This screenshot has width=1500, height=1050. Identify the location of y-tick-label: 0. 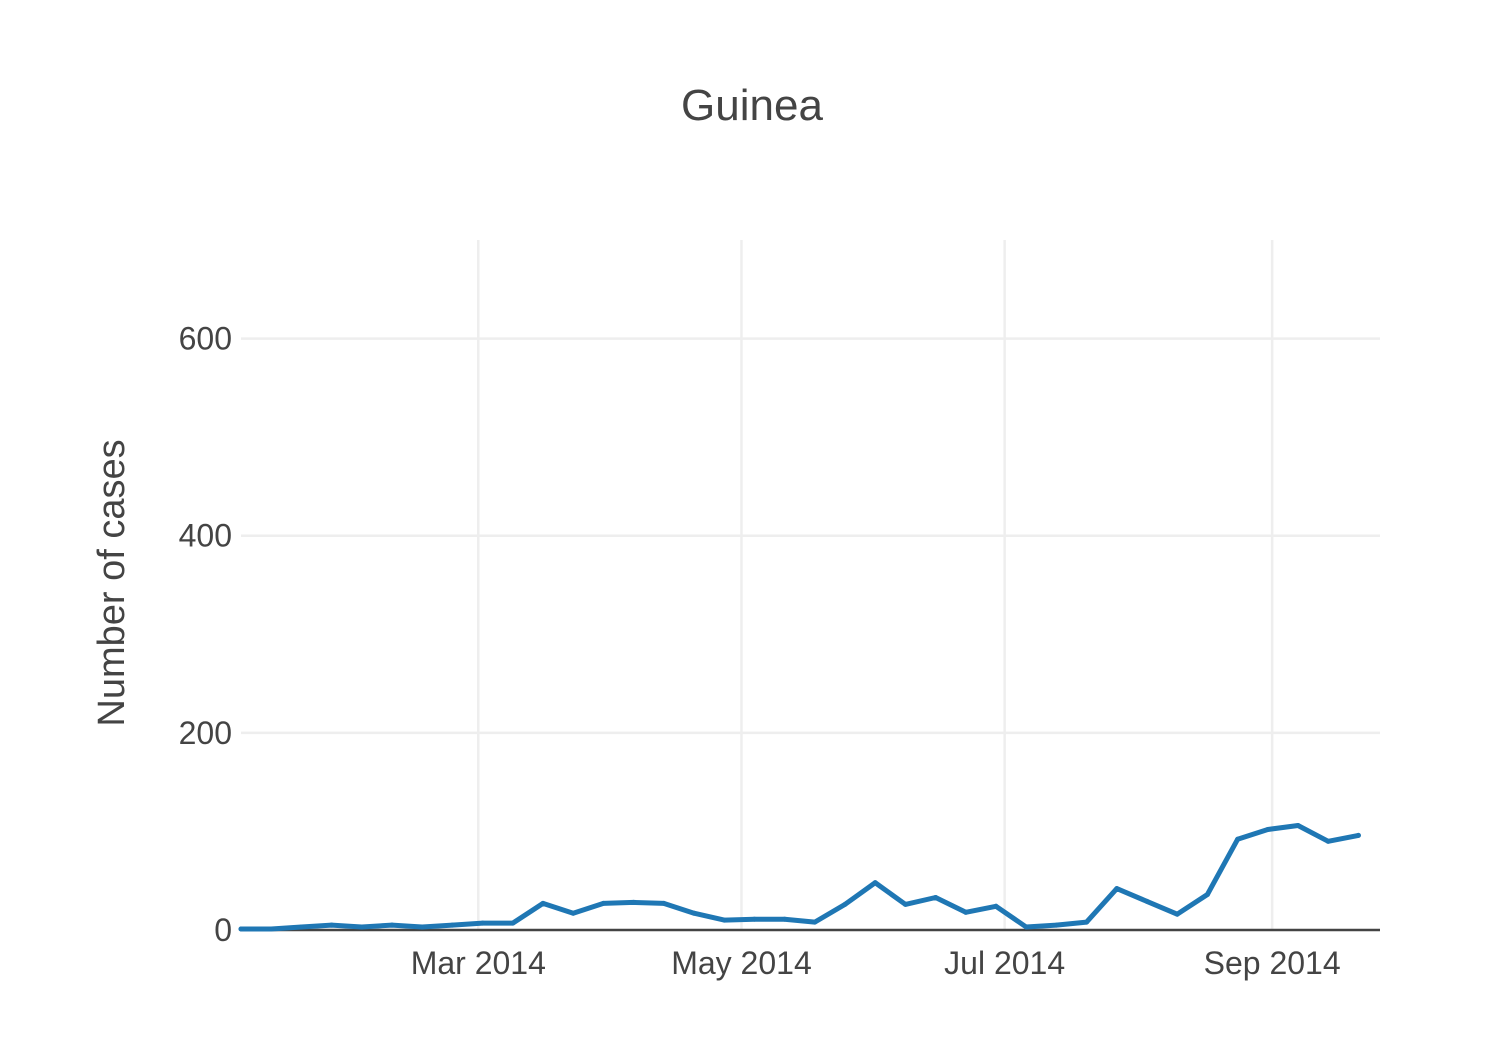
(223, 930).